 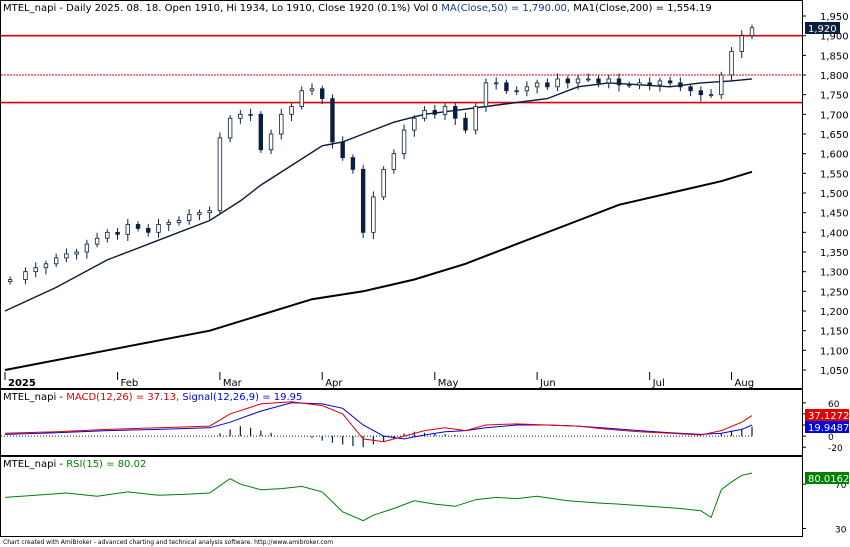 I want to click on x-tick-label: Jun, so click(x=547, y=383).